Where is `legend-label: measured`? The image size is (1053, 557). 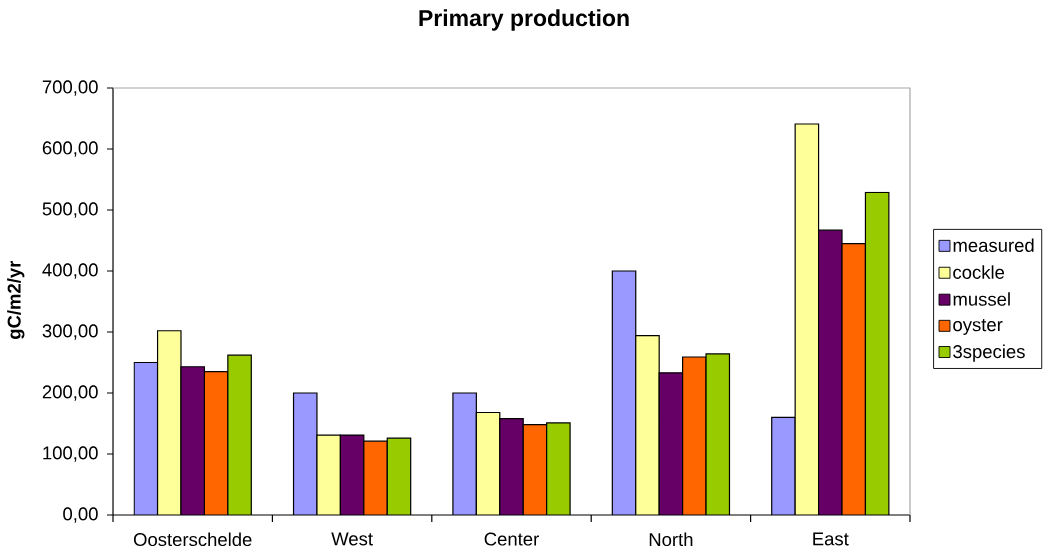
legend-label: measured is located at coordinates (993, 245).